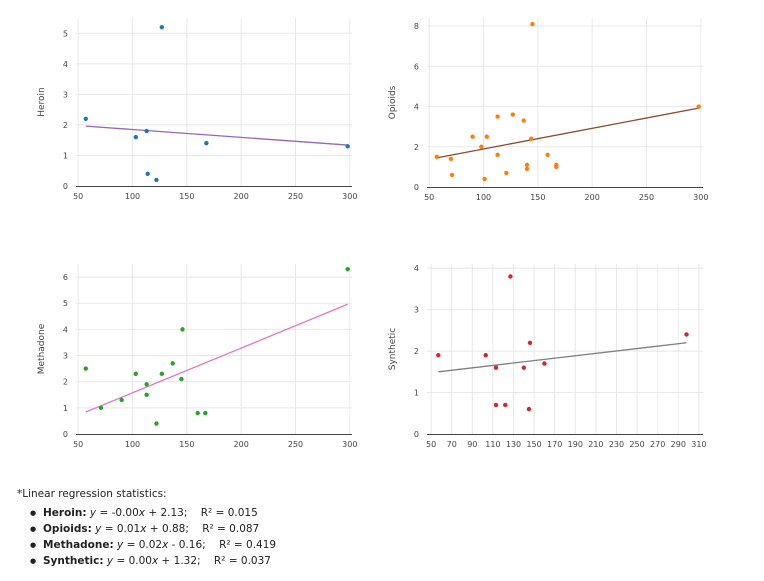  Describe the element at coordinates (231, 529) in the screenshot. I see `note-r2: R² = 0.087` at that location.